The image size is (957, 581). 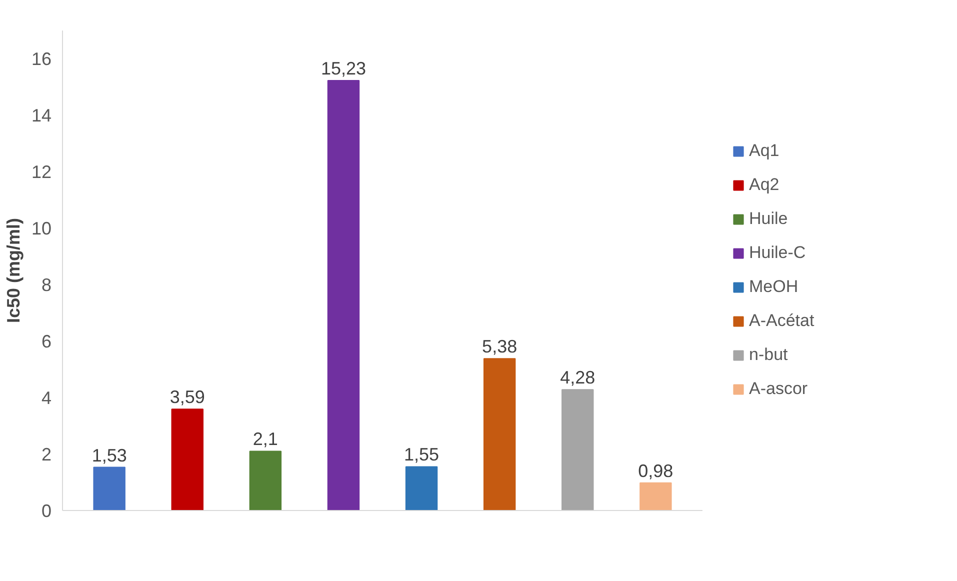 What do you see at coordinates (46, 398) in the screenshot?
I see `y-tick-label: 4` at bounding box center [46, 398].